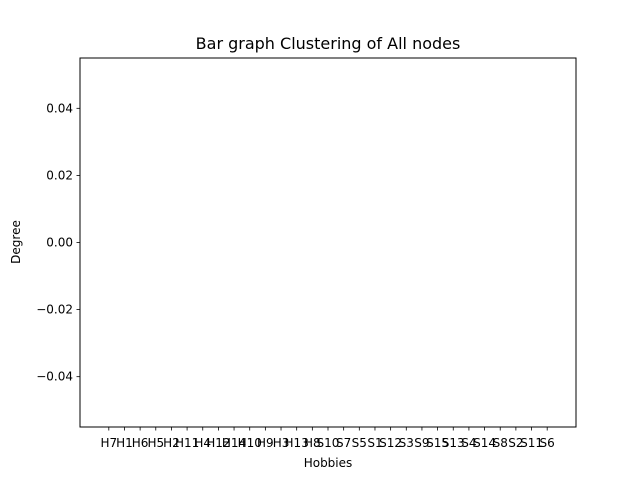 This screenshot has height=480, width=640. What do you see at coordinates (328, 463) in the screenshot?
I see `x-axis-label: Hobbies` at bounding box center [328, 463].